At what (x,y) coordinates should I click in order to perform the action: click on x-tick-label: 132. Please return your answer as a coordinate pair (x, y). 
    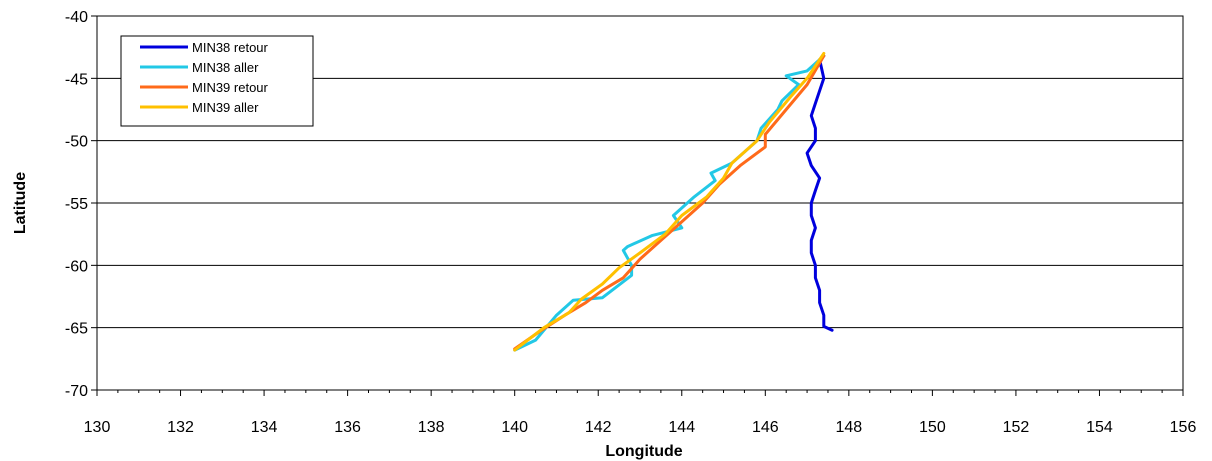
    Looking at the image, I should click on (180, 427).